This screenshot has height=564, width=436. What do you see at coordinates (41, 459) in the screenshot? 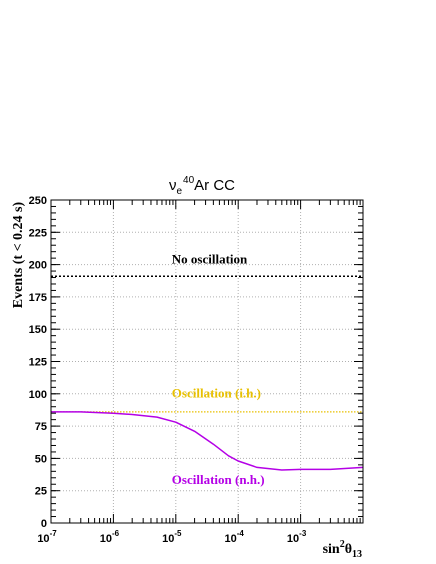
I see `y-tick-label: 50` at bounding box center [41, 459].